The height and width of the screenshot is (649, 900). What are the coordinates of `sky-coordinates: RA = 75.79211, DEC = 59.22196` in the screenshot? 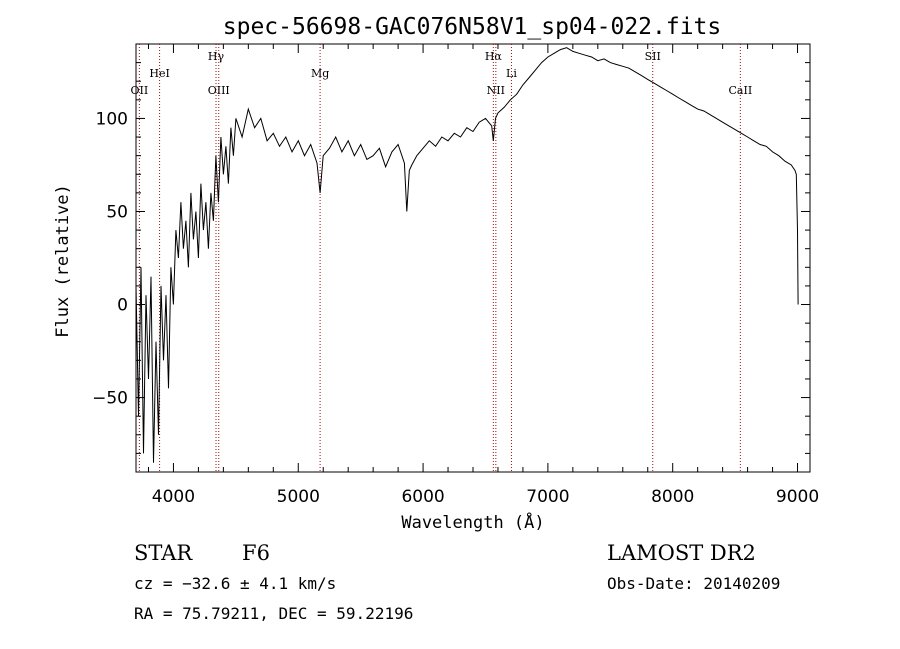 It's located at (273, 613).